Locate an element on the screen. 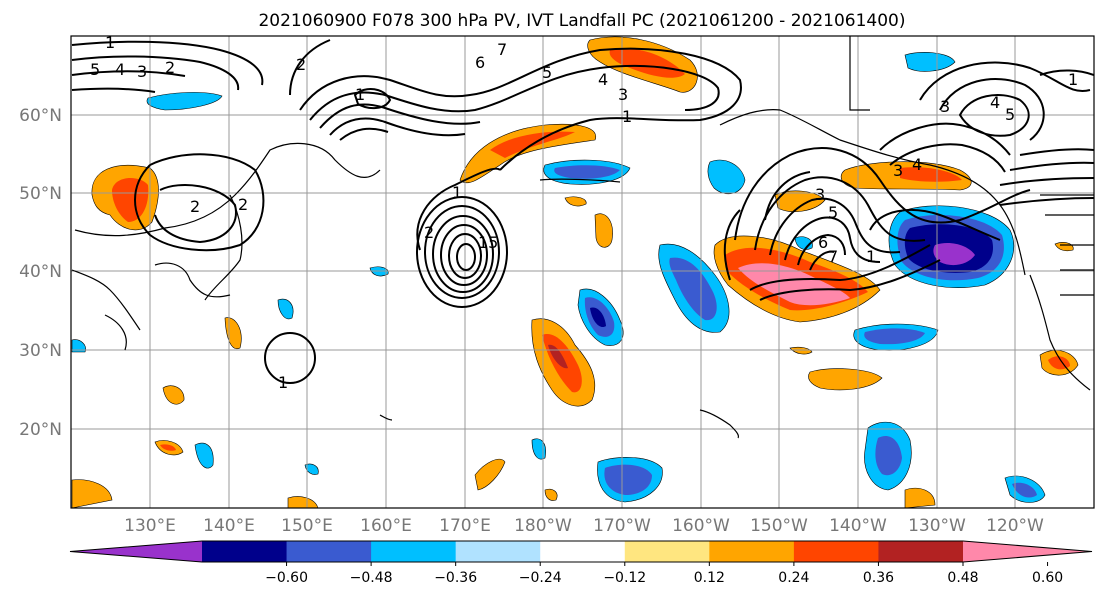 The image size is (1105, 601). lat-label: 20°N is located at coordinates (40, 430).